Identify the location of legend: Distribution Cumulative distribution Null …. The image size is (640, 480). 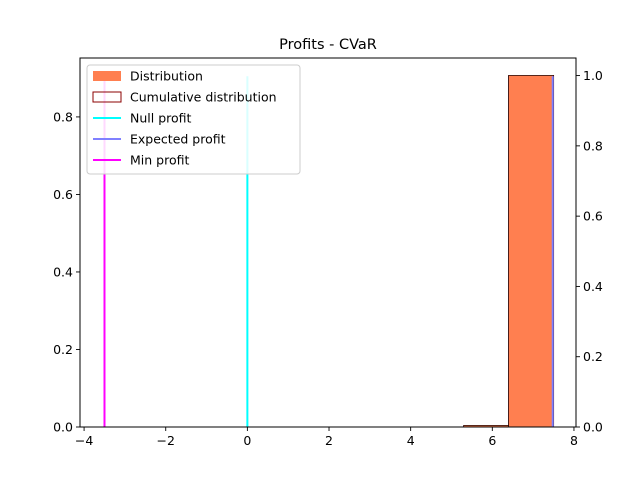
(193, 119).